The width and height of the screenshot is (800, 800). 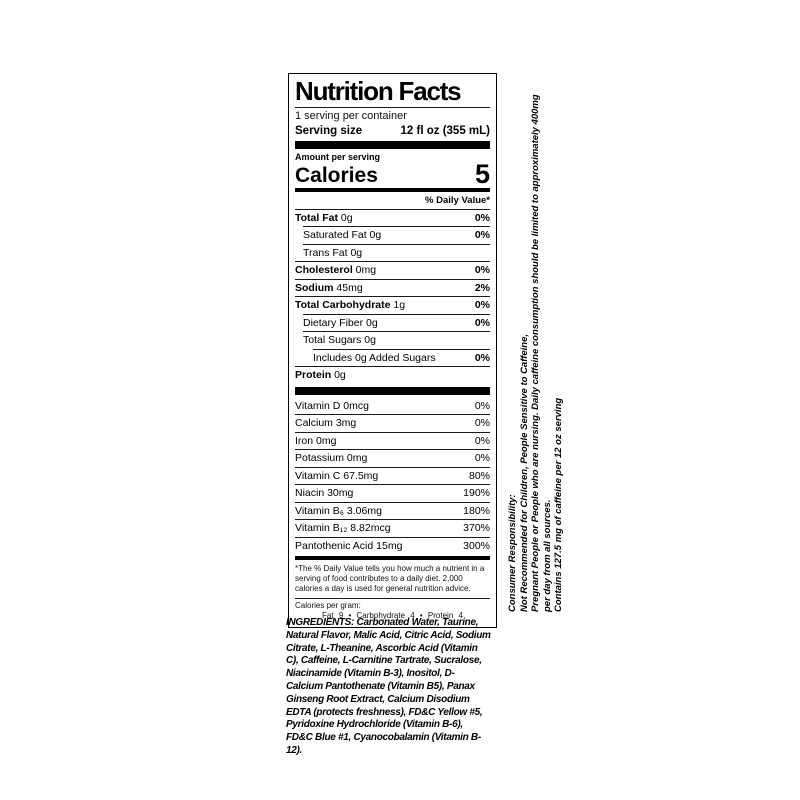 What do you see at coordinates (333, 252) in the screenshot?
I see `nutrient-name: Trans Fat 0g` at bounding box center [333, 252].